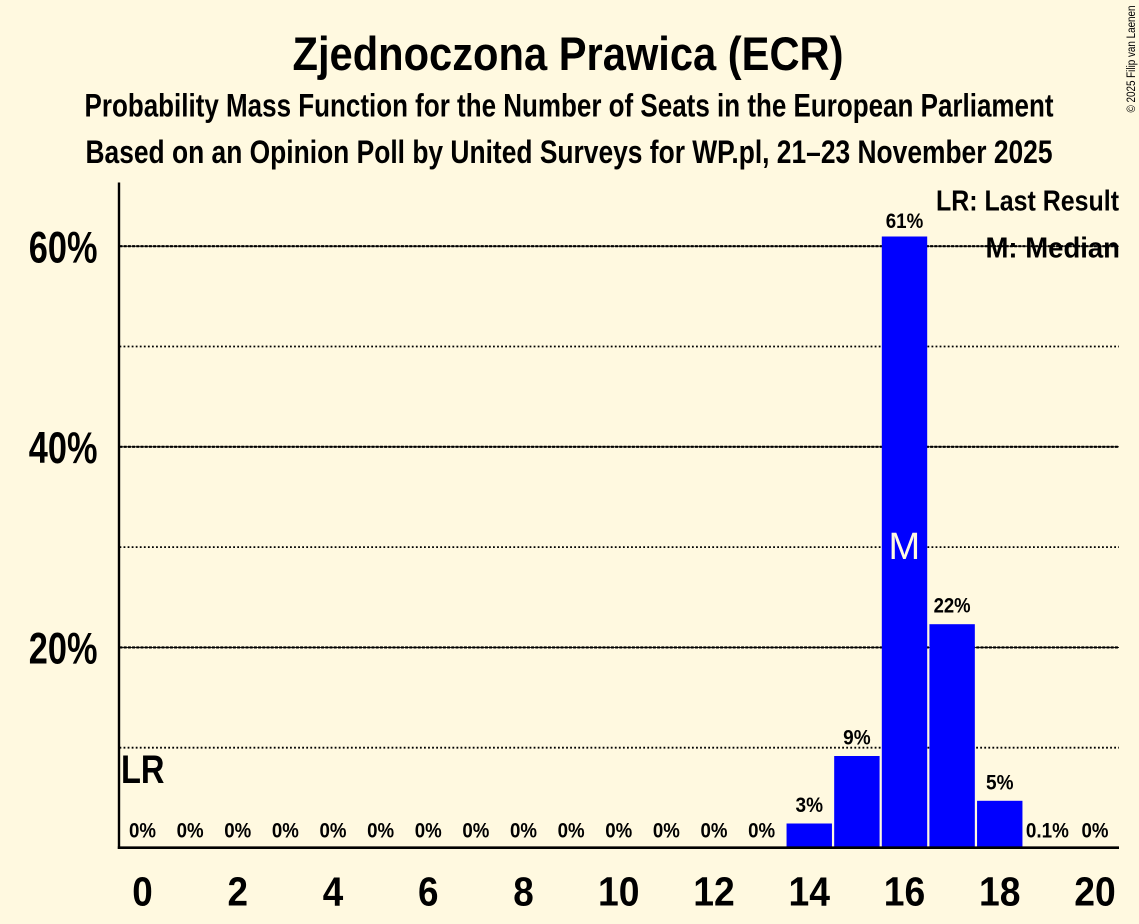 The width and height of the screenshot is (1139, 924). I want to click on svg-text: 6, so click(428, 891).